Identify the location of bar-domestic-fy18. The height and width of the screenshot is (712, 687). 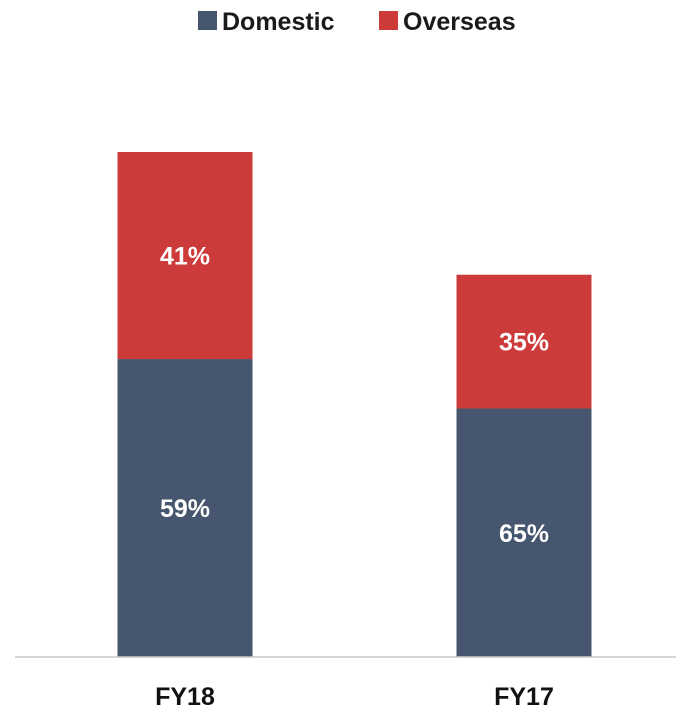
(185, 508).